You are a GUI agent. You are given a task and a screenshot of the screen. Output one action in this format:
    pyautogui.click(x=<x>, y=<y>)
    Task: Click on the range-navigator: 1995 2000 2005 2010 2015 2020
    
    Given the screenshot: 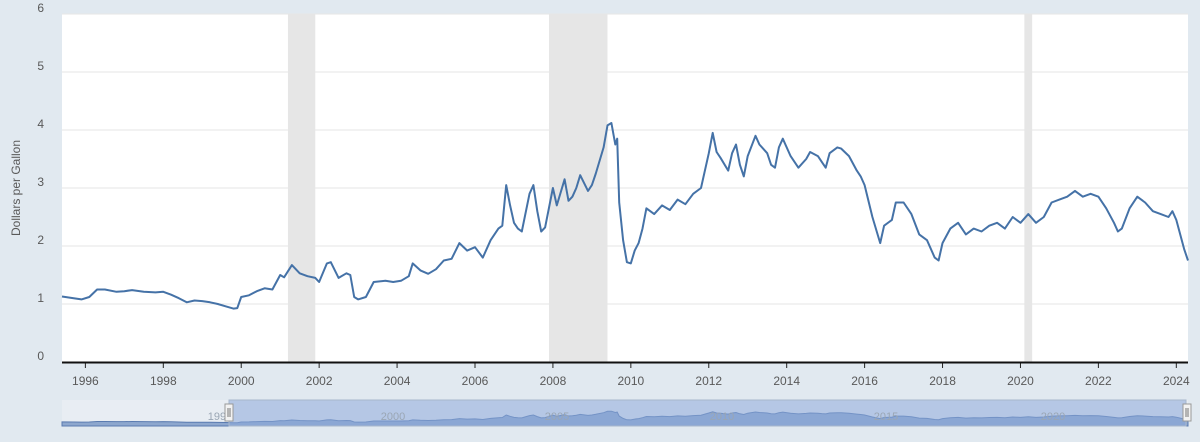 What is the action you would take?
    pyautogui.click(x=626, y=413)
    